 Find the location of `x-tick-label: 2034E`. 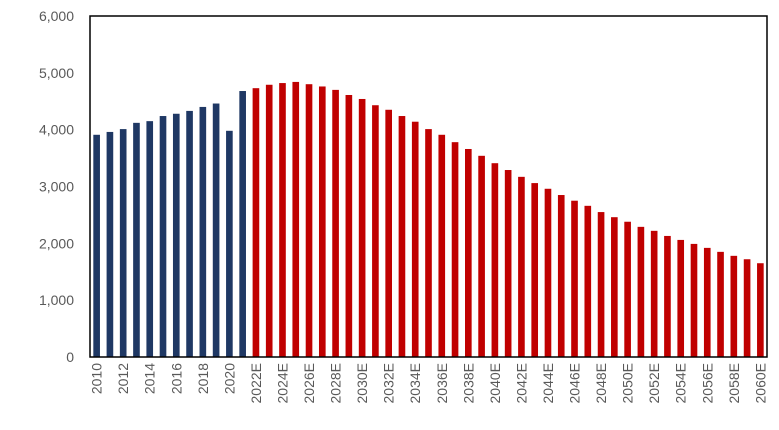

x-tick-label: 2034E is located at coordinates (415, 383).